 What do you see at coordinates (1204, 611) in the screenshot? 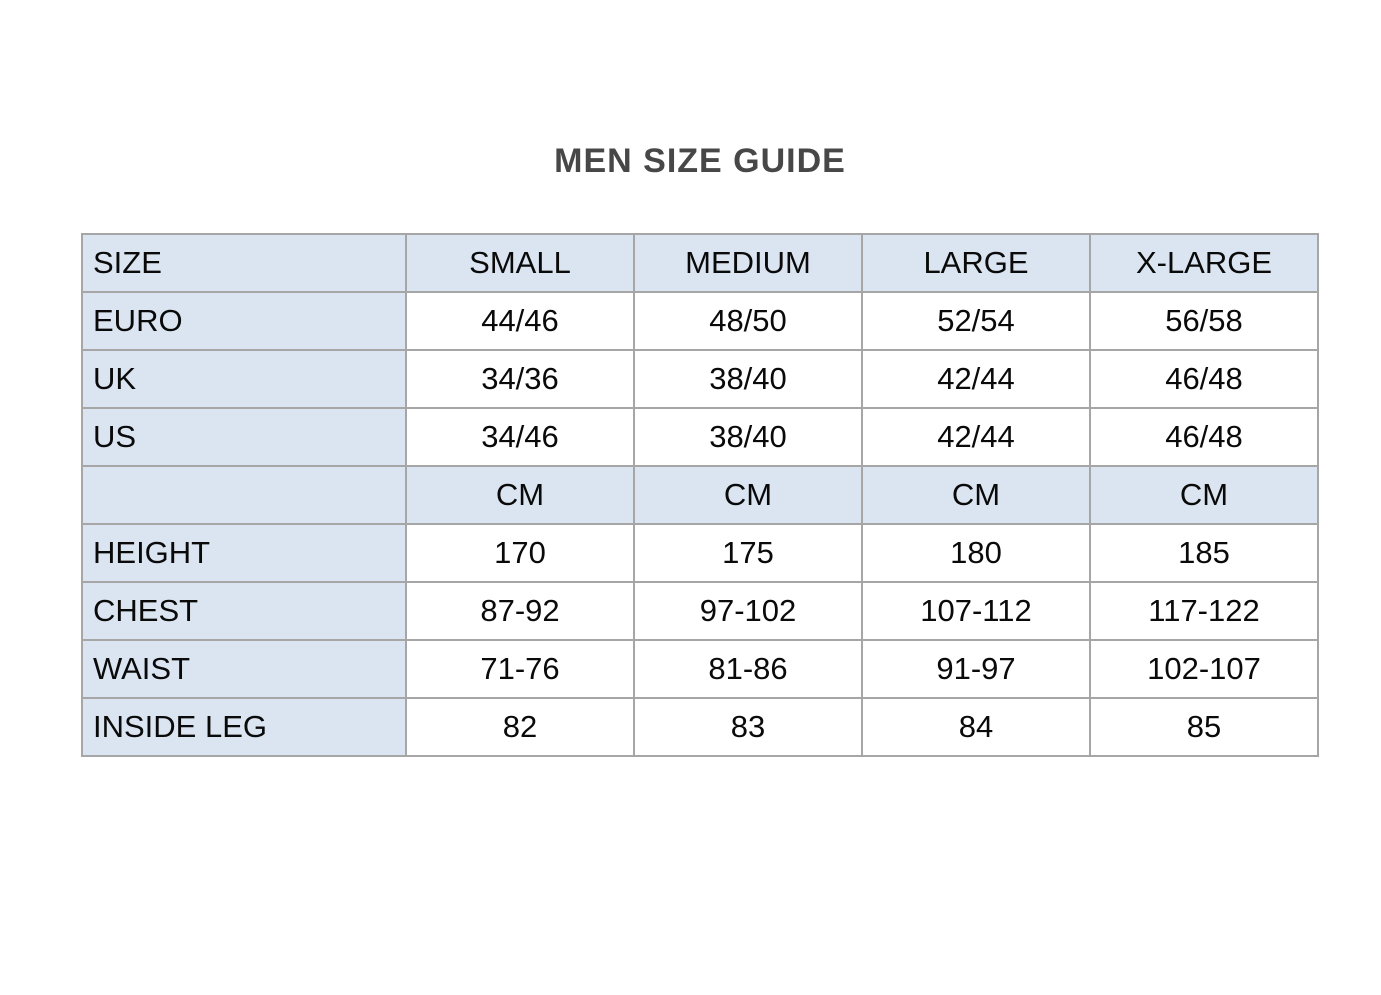
I see `table-cell: 117-122` at bounding box center [1204, 611].